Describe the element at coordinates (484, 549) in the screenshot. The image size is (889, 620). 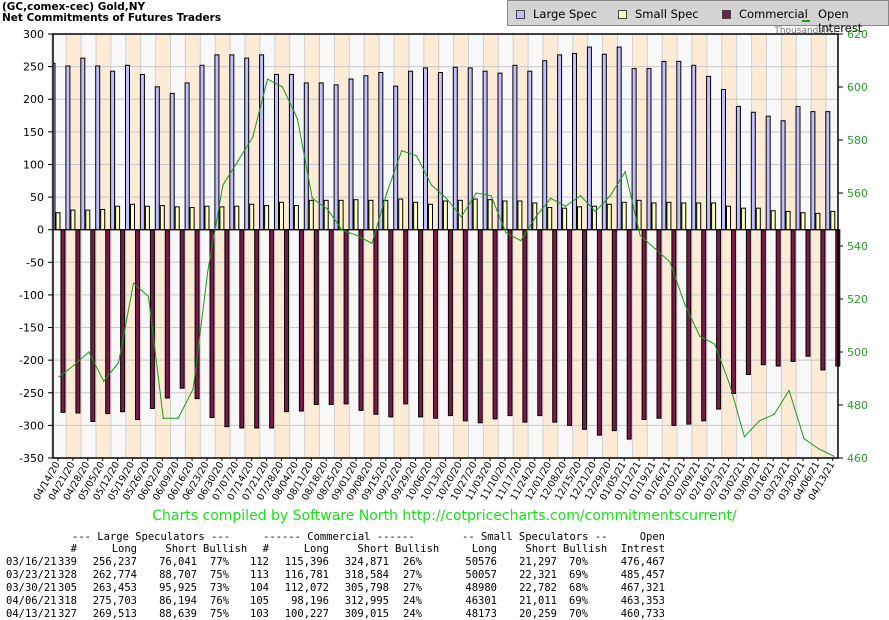
I see `column-header-s_long: Long` at that location.